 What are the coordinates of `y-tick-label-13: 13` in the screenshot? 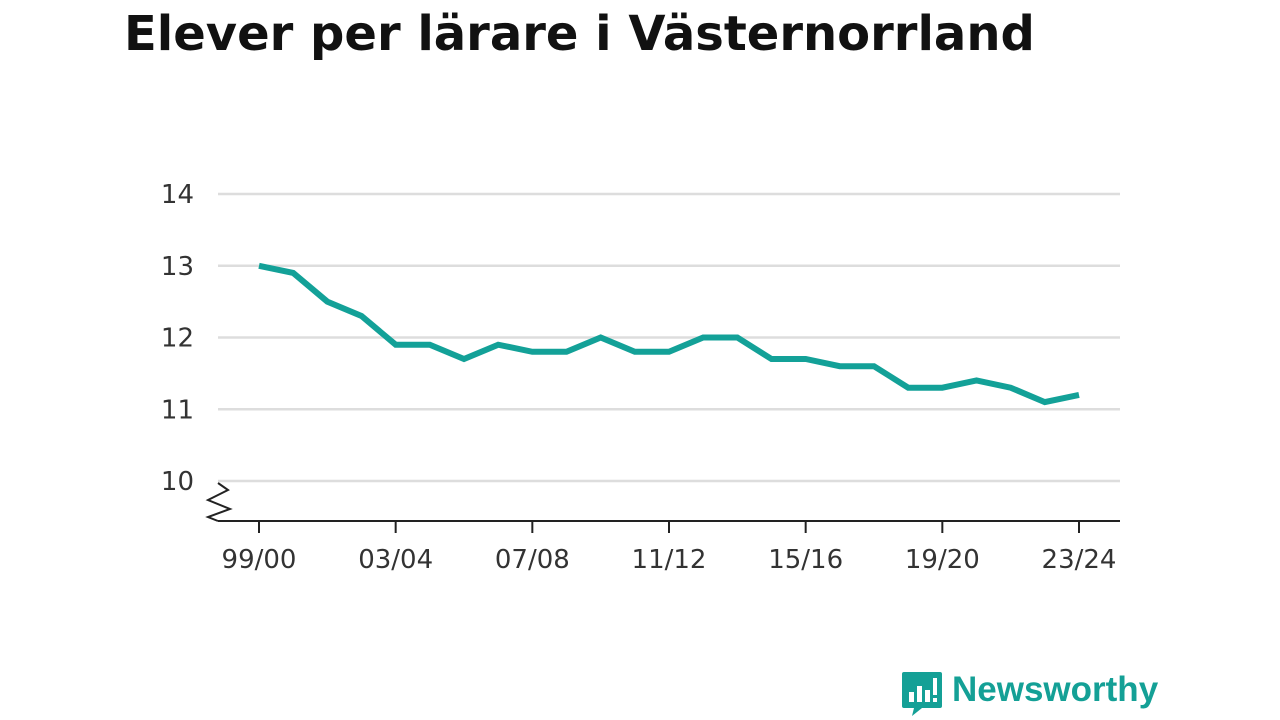 It's located at (177, 267).